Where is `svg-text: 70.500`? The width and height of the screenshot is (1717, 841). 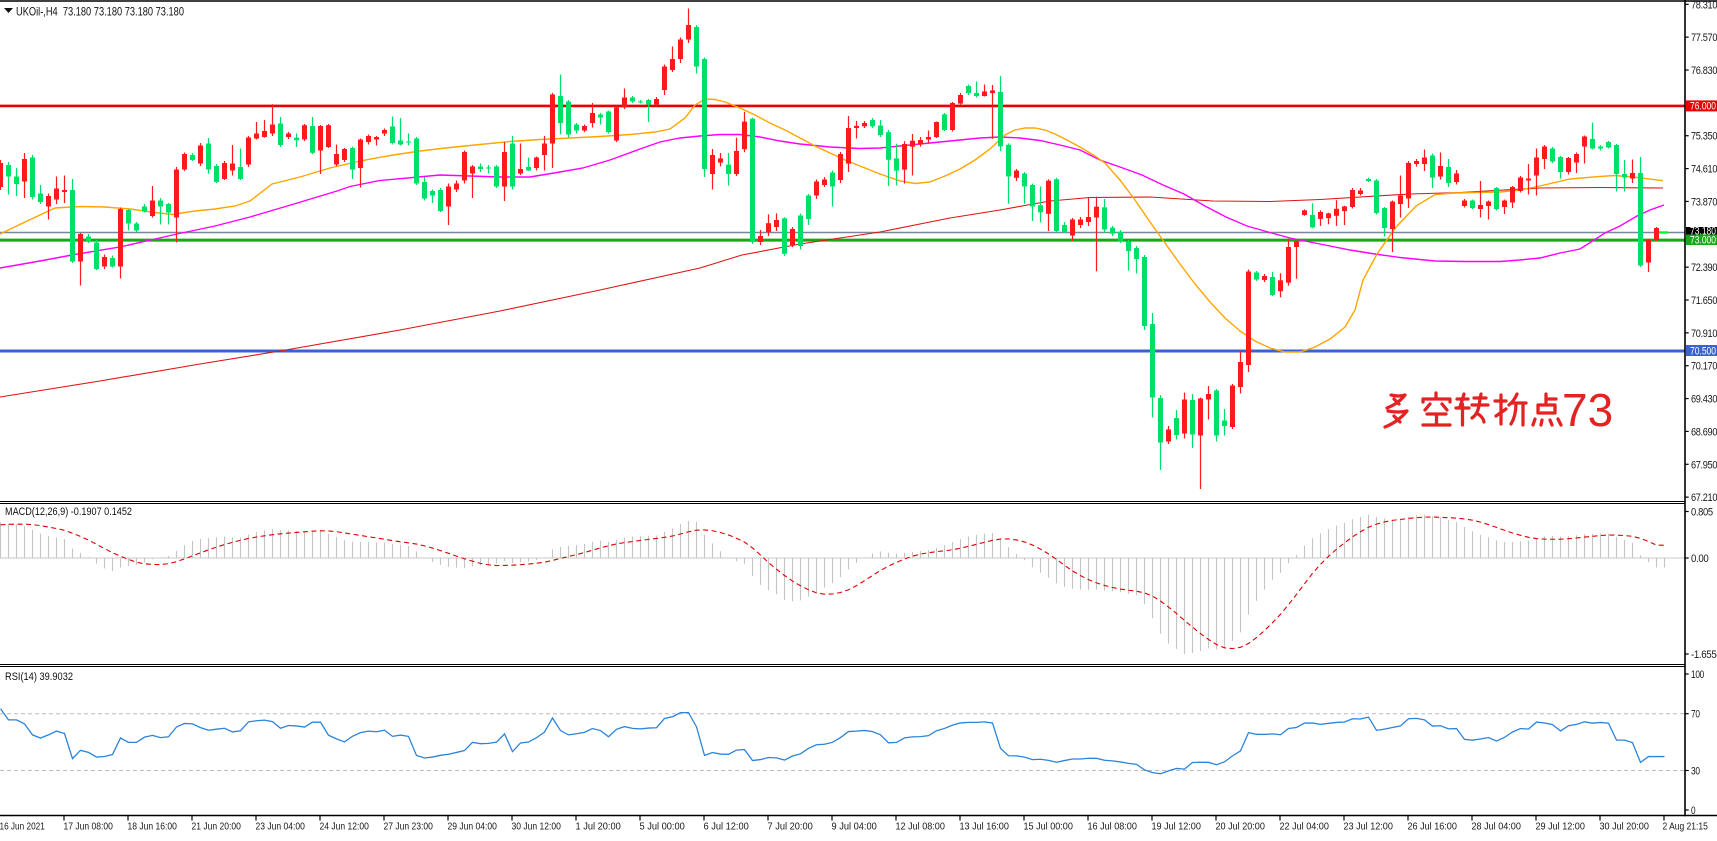 svg-text: 70.500 is located at coordinates (1703, 351).